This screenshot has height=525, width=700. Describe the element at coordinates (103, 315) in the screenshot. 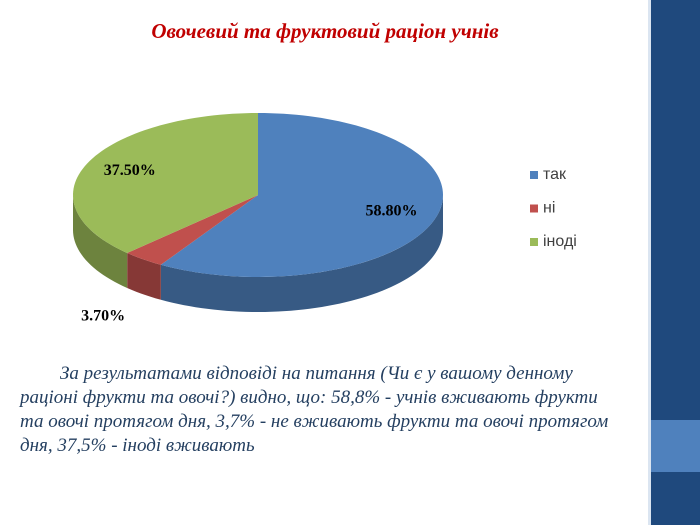

I see `data-label: 3.70%` at that location.